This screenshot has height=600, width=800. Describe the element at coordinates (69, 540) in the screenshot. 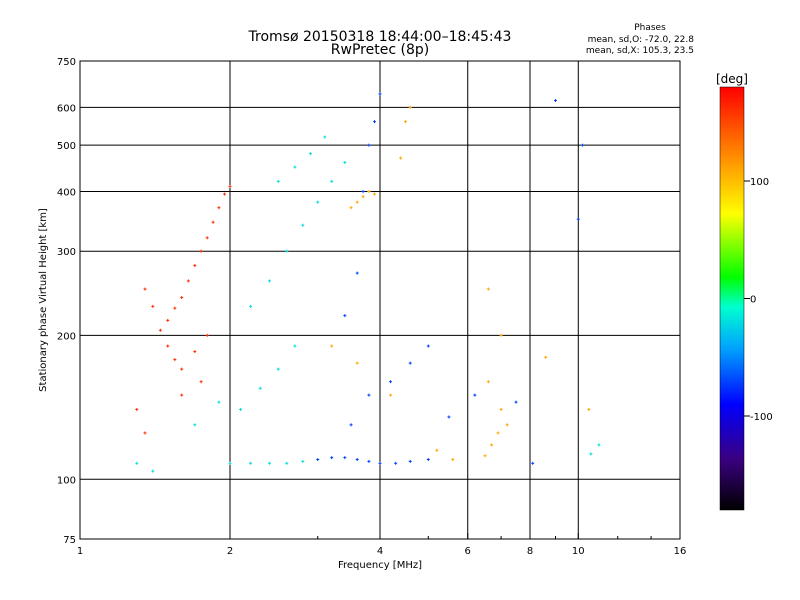

I see `y-tick-label: 75` at that location.